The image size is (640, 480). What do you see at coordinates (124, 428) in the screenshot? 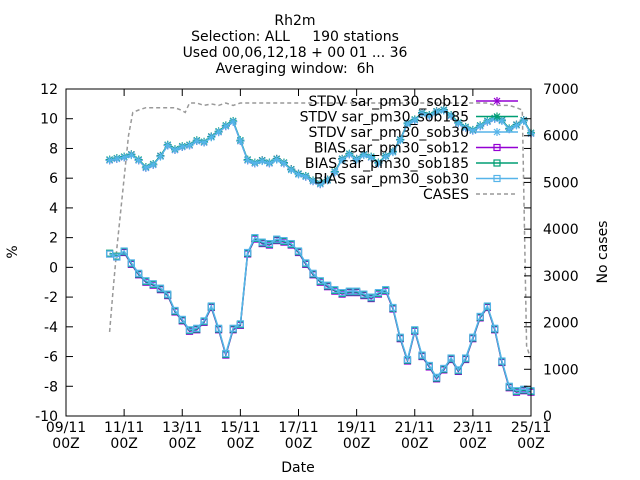
I see `x-tick-label-date: 11/11` at bounding box center [124, 428].